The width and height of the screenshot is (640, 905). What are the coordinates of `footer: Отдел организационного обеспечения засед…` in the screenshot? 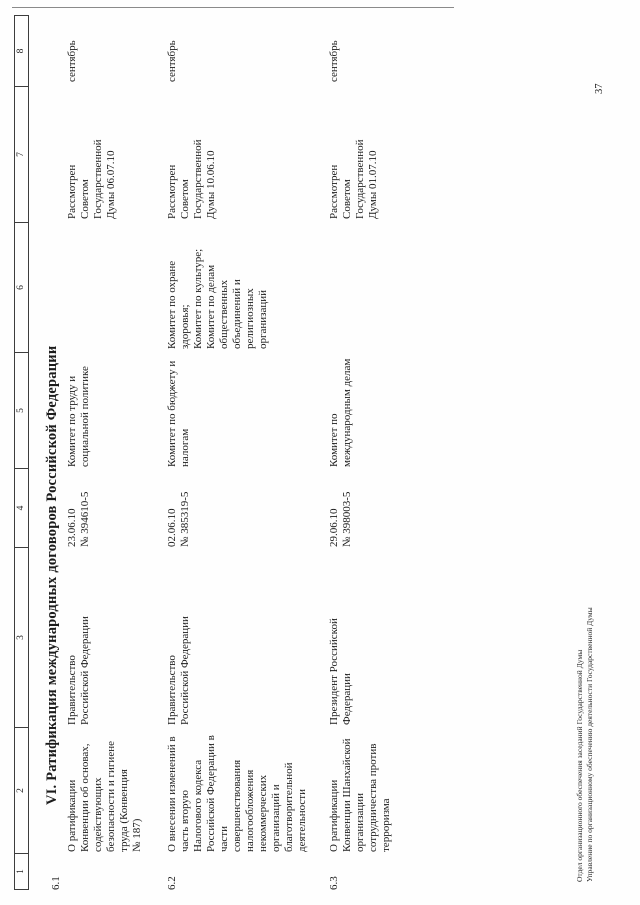 It's located at (584, 744).